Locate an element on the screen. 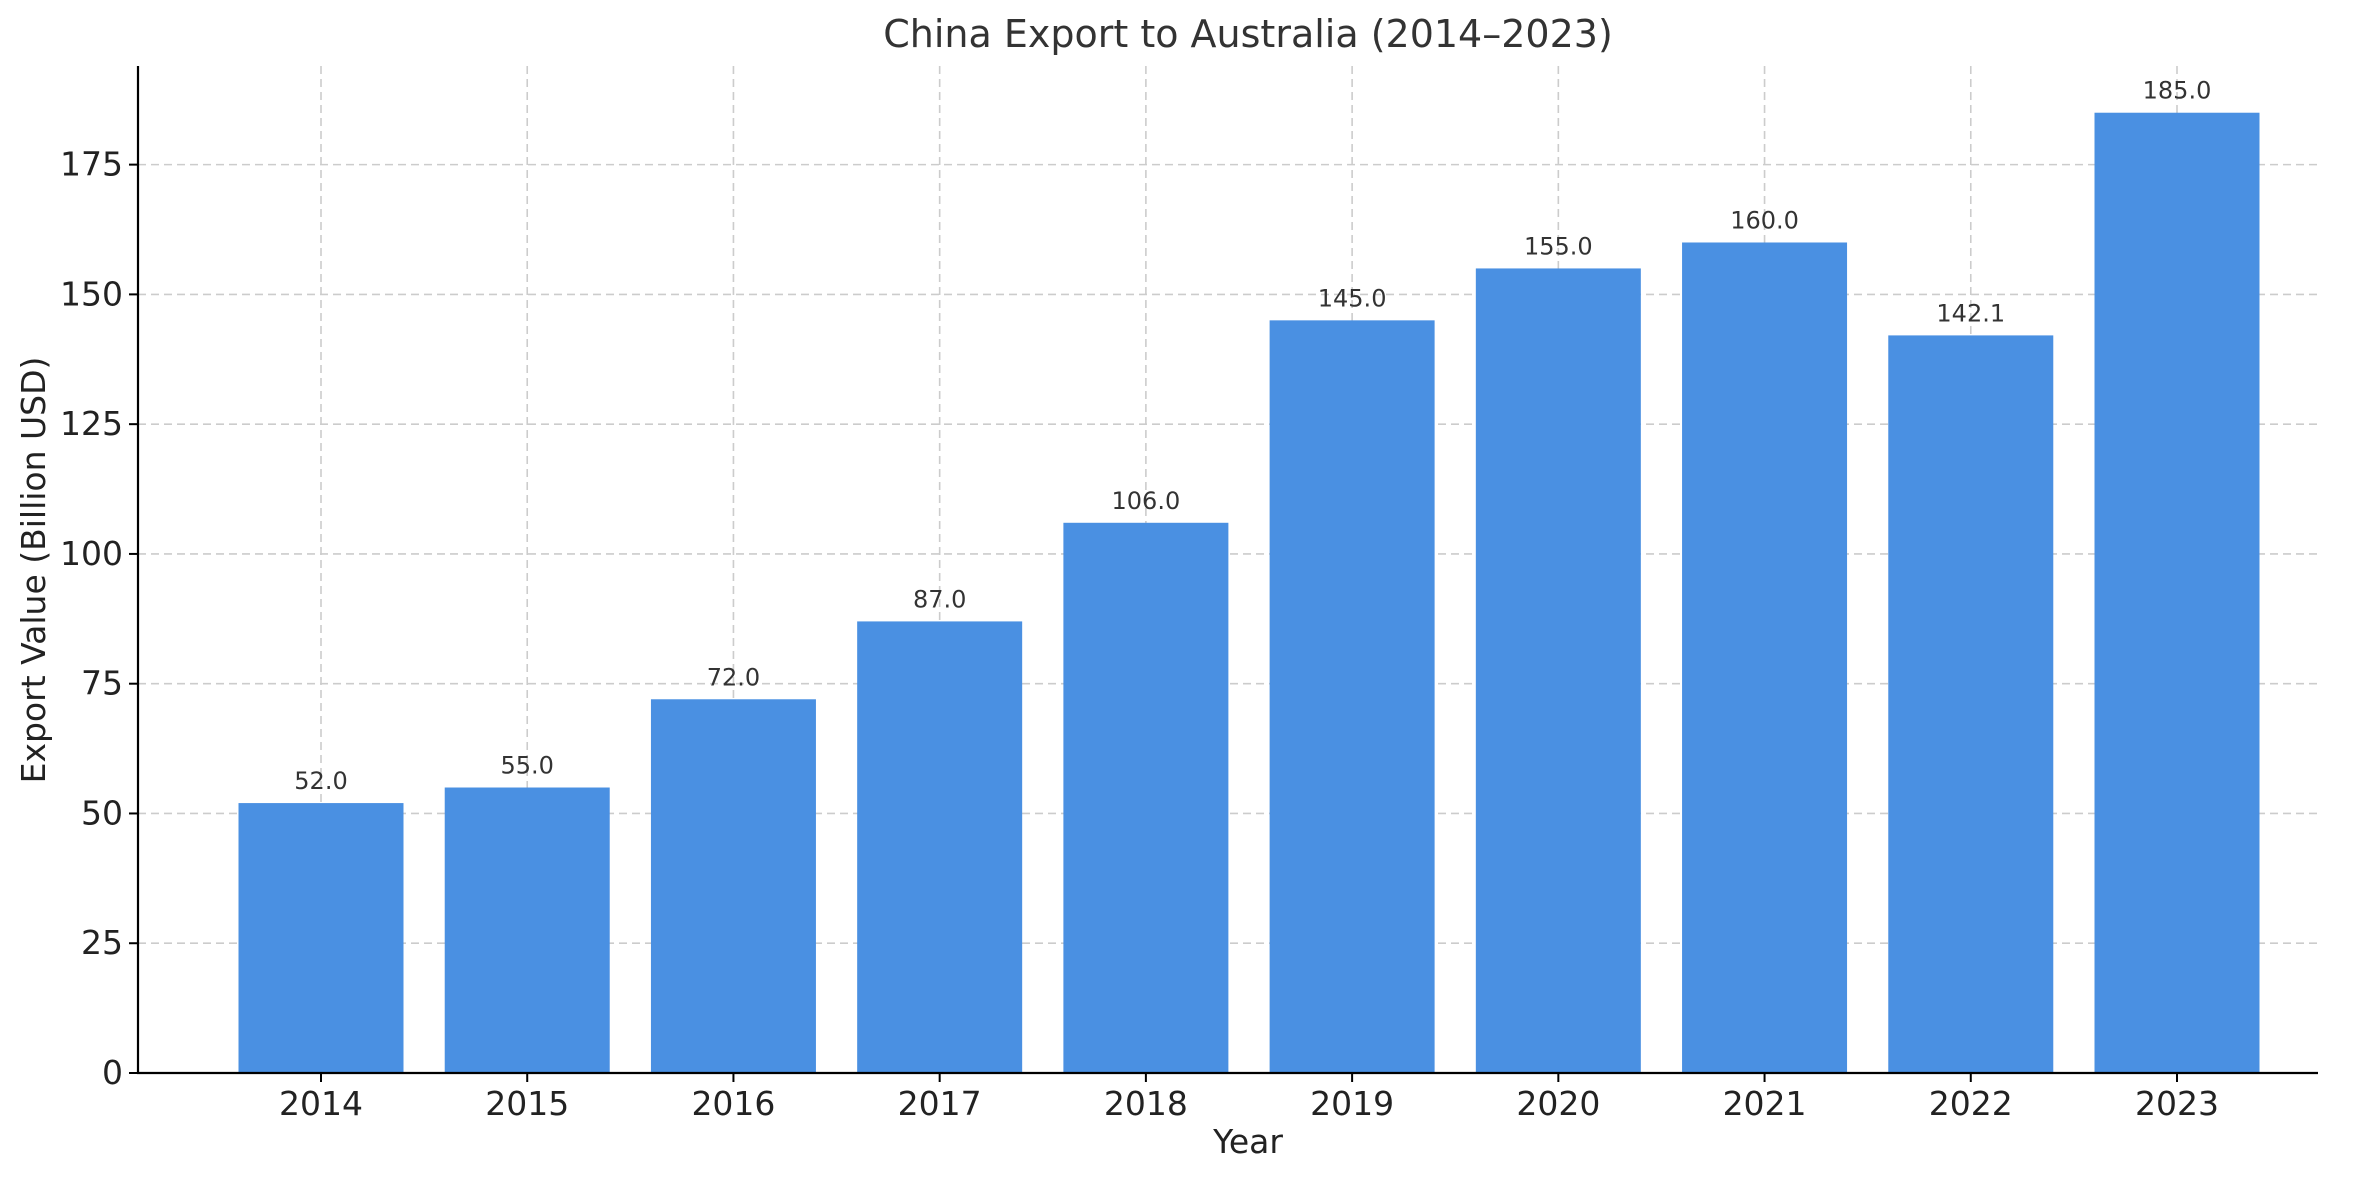 The height and width of the screenshot is (1180, 2379). bar-value-label-2018: 106.0 is located at coordinates (1146, 501).